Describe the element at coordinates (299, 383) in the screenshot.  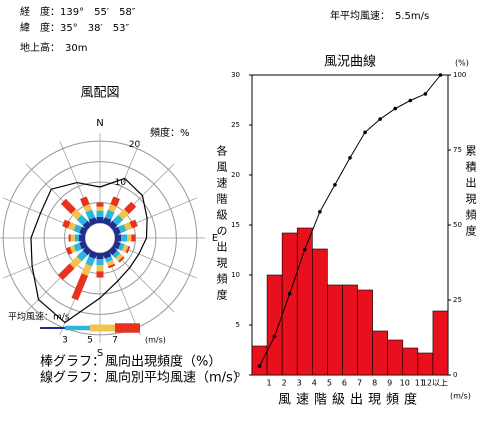
I see `x-tick-label: 3` at that location.